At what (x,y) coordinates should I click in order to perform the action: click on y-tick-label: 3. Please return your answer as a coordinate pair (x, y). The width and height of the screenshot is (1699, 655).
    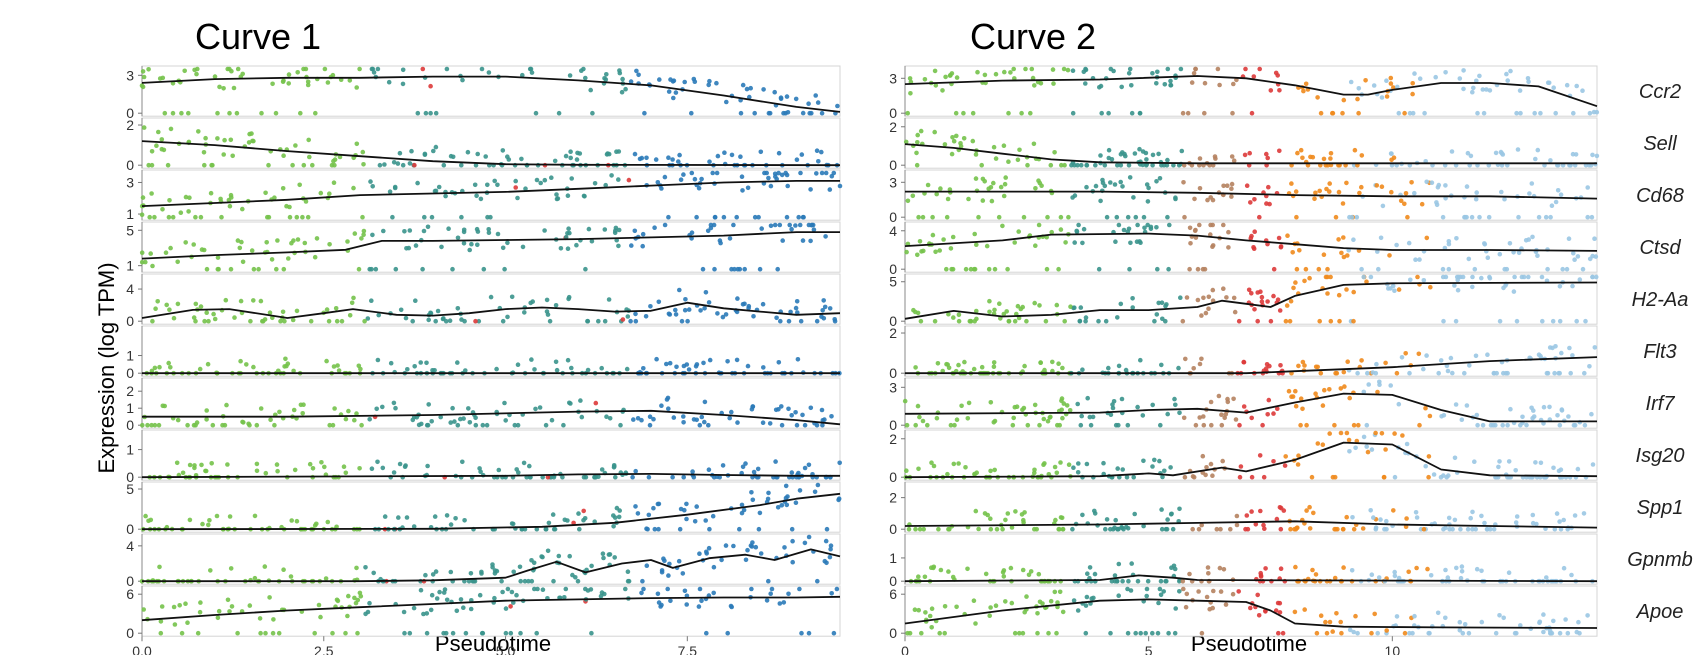
    Looking at the image, I should click on (893, 182).